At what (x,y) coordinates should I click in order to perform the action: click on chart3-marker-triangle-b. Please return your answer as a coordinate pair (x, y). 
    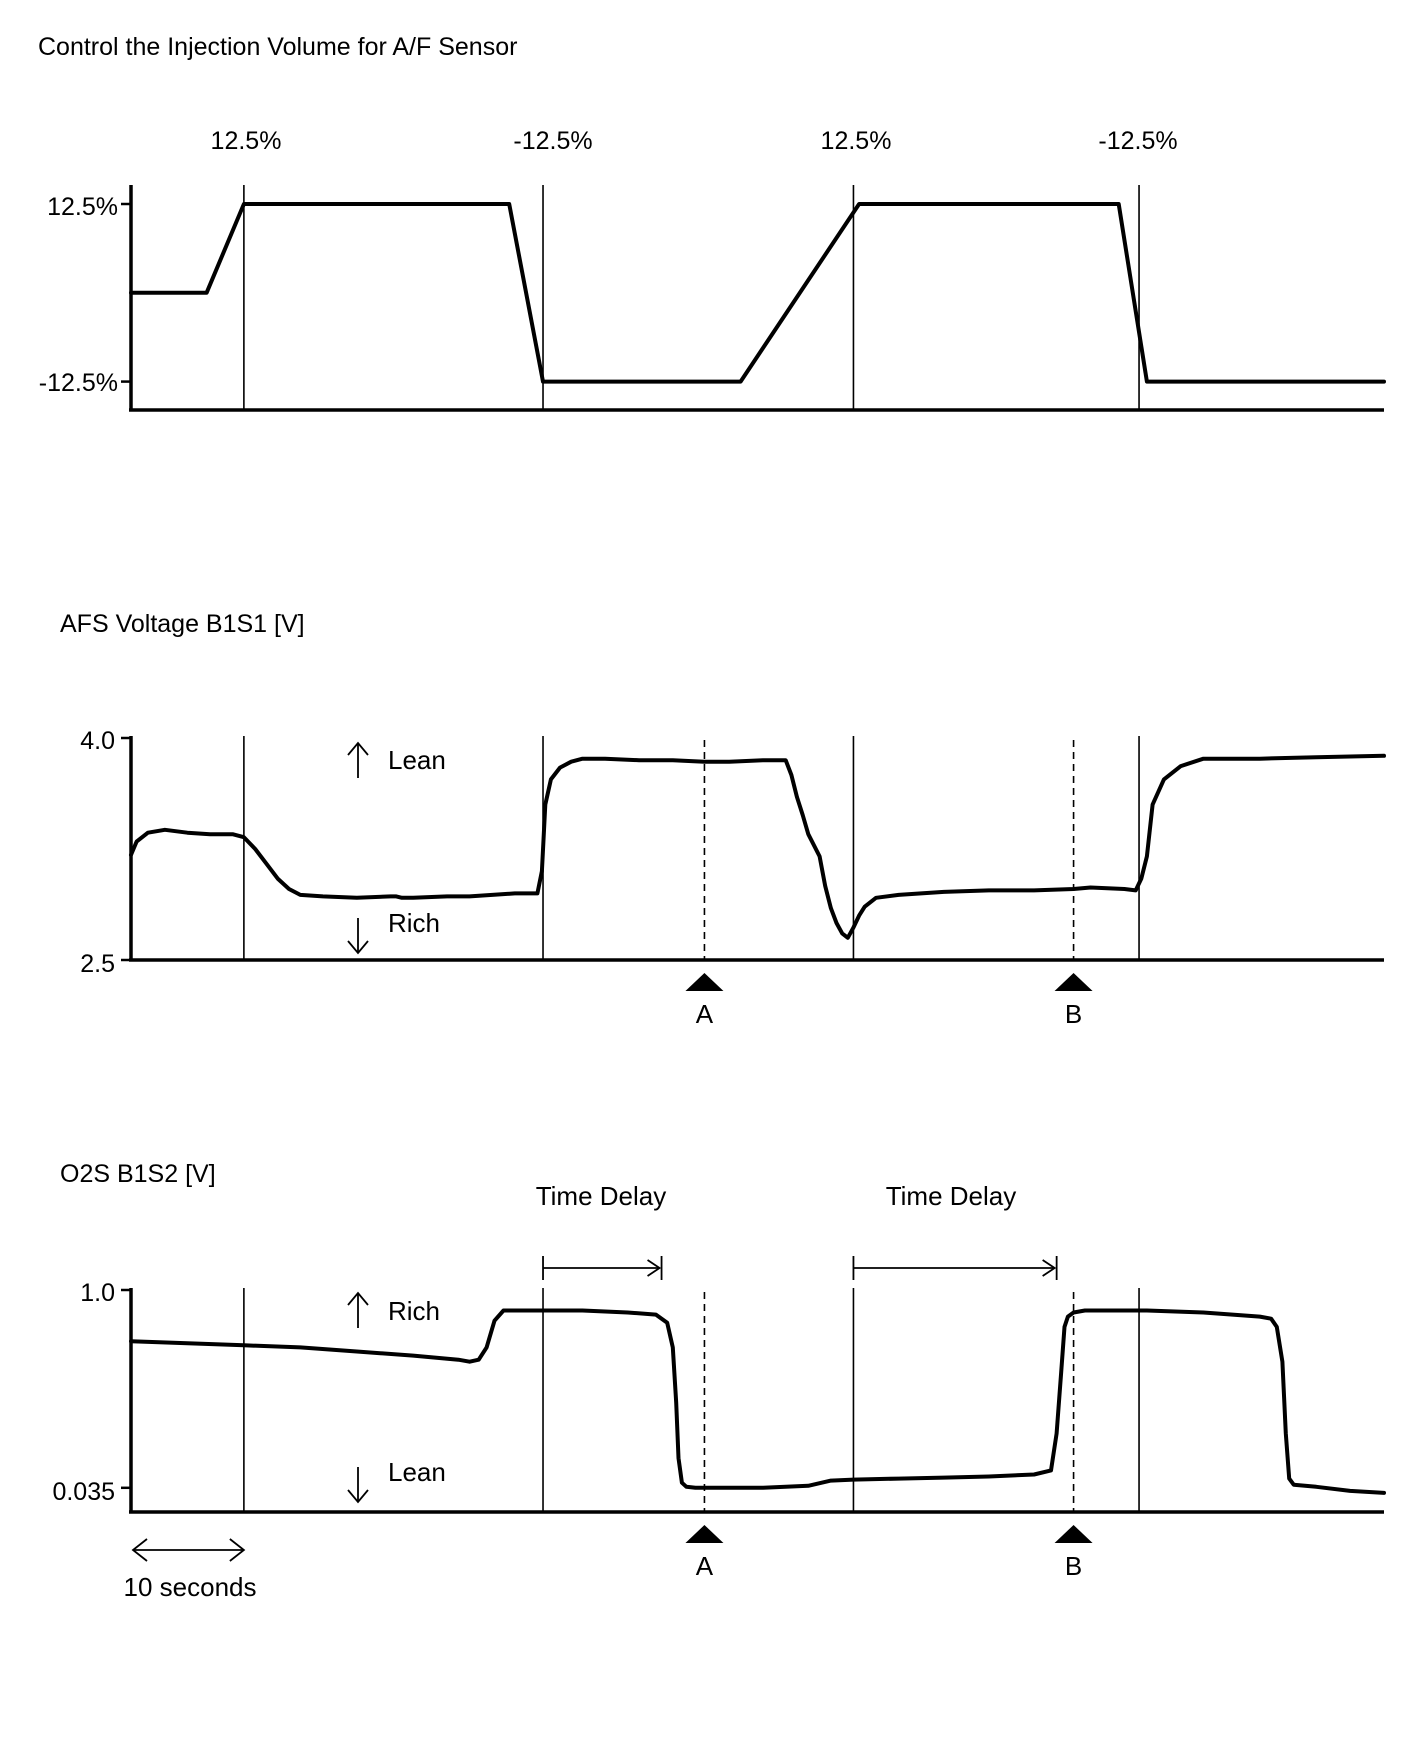
    Looking at the image, I should click on (1073, 1534).